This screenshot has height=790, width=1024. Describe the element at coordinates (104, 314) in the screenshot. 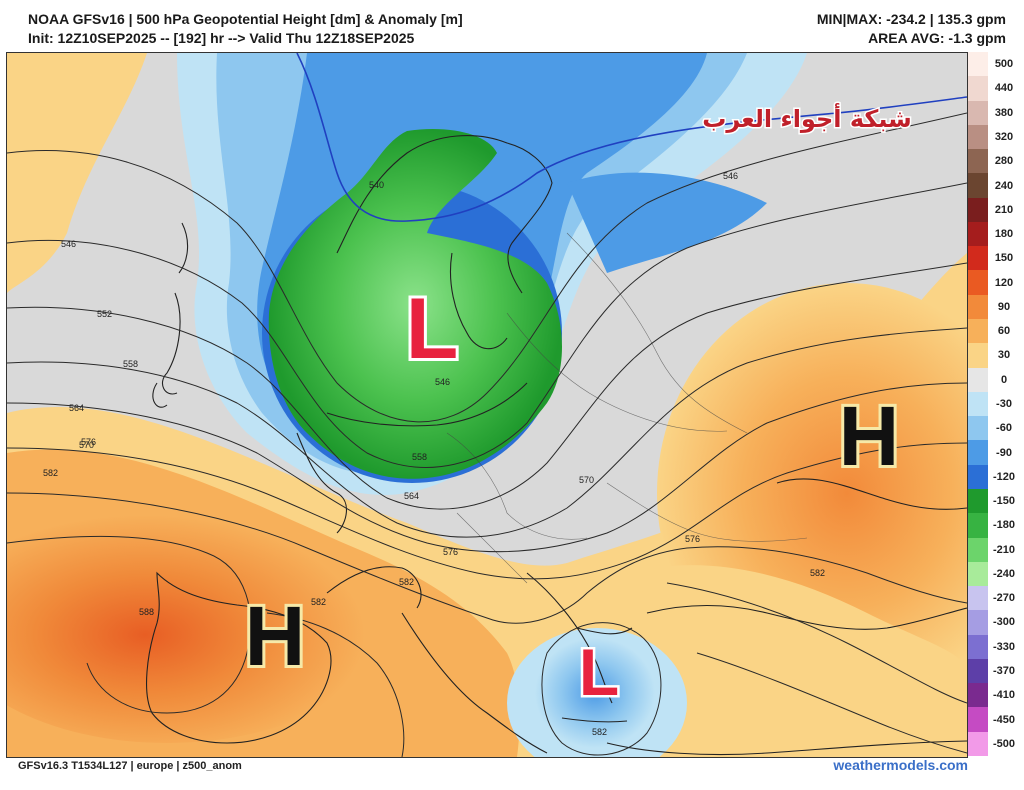

I see `contour-label: 552` at that location.